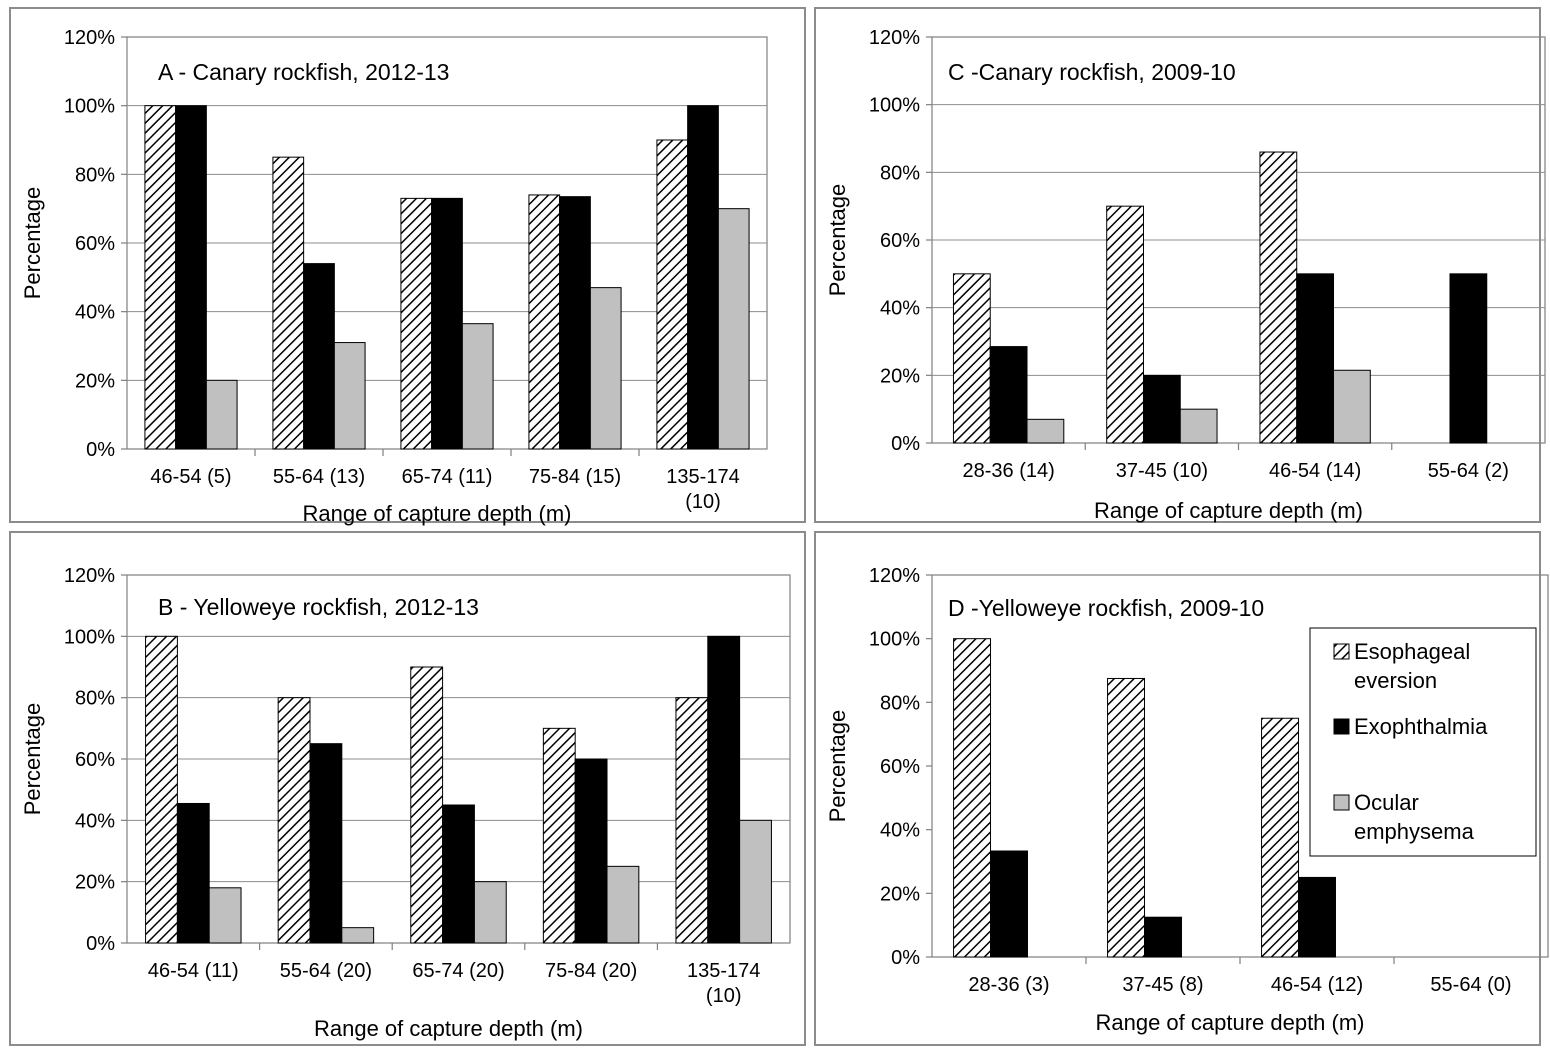  I want to click on x-tick-label: 75-84 (20), so click(591, 971).